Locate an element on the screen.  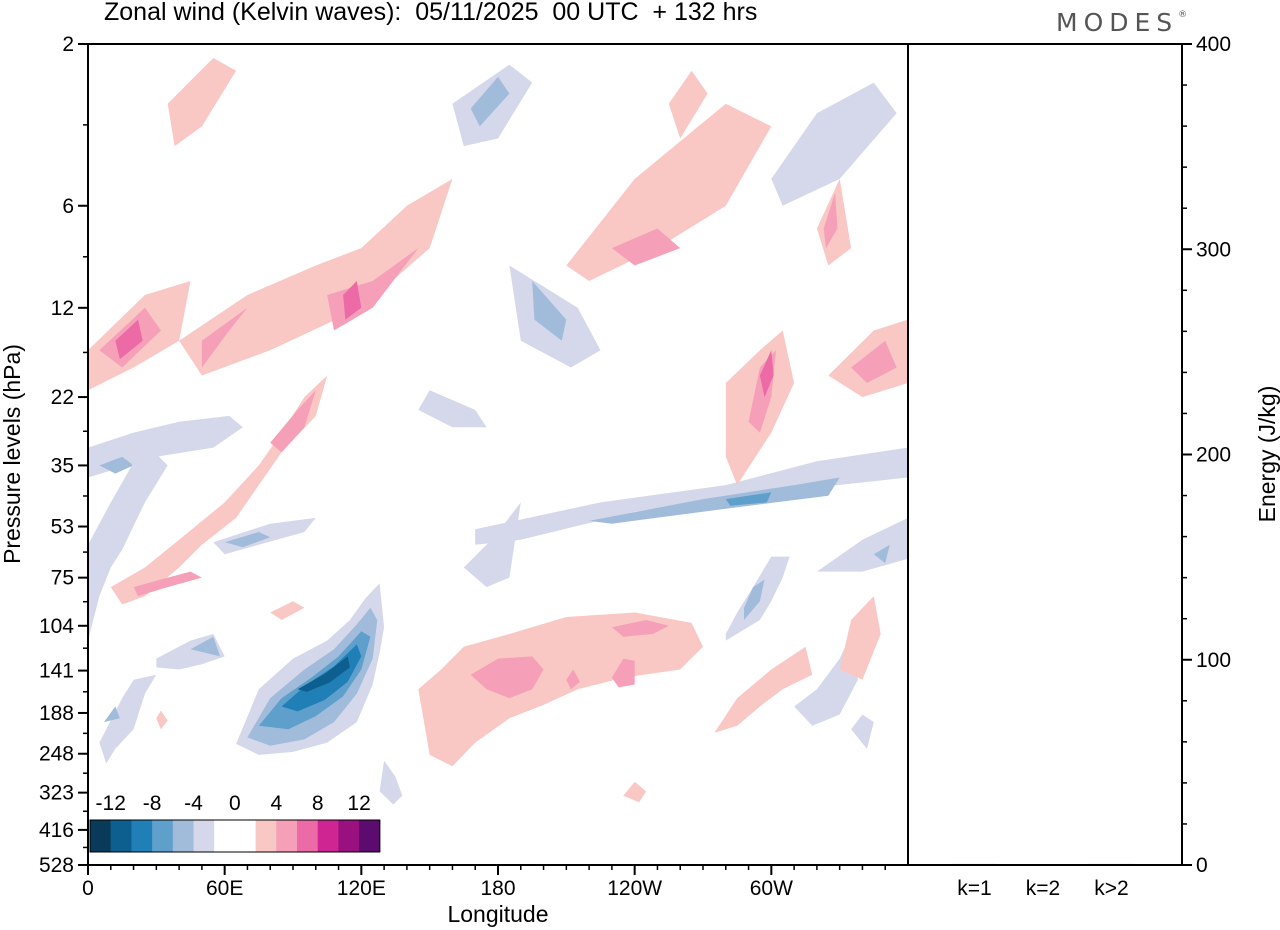
y-axis-pressure: 2 6 12 22 35 53 75 104 141 188 248 323 416 528 is located at coordinates (63, 455).